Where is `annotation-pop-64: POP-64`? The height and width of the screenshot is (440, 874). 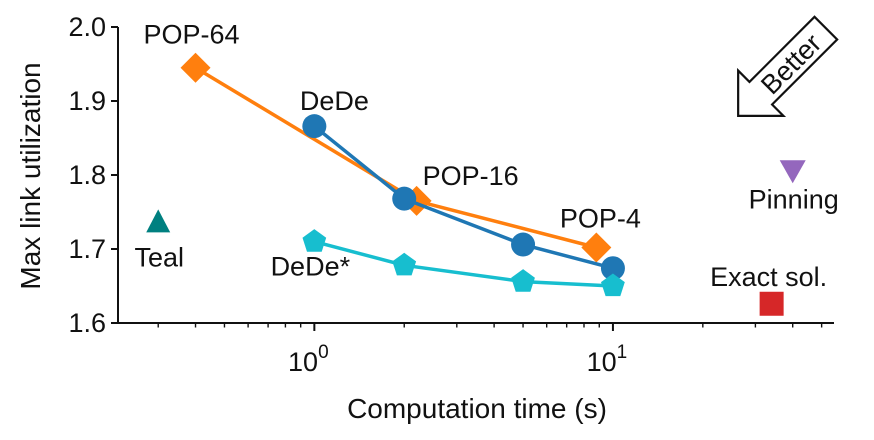 annotation-pop-64: POP-64 is located at coordinates (192, 35).